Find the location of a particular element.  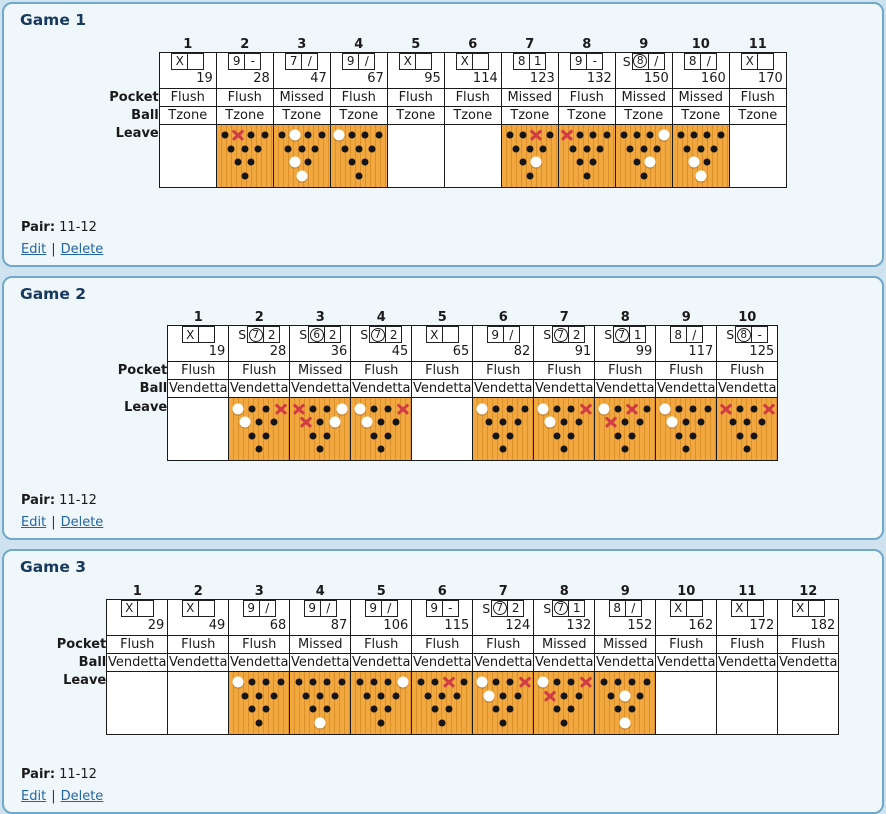

frame-score-cell: 9/82 is located at coordinates (503, 343).